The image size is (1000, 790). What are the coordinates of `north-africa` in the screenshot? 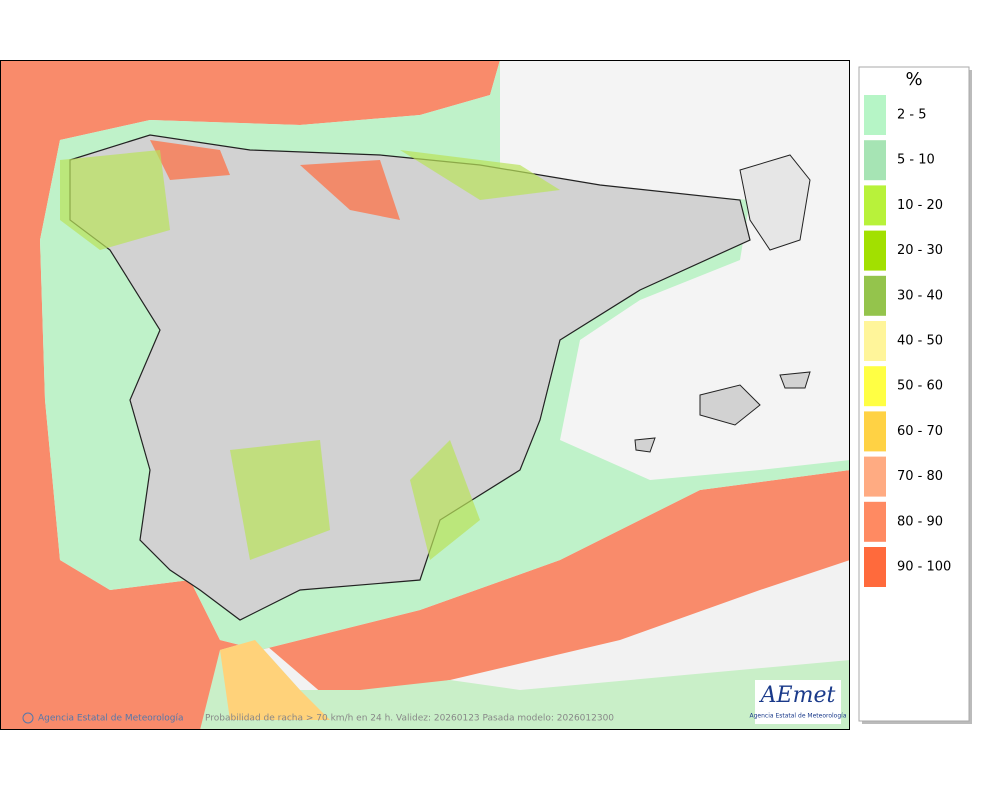 It's located at (525, 685).